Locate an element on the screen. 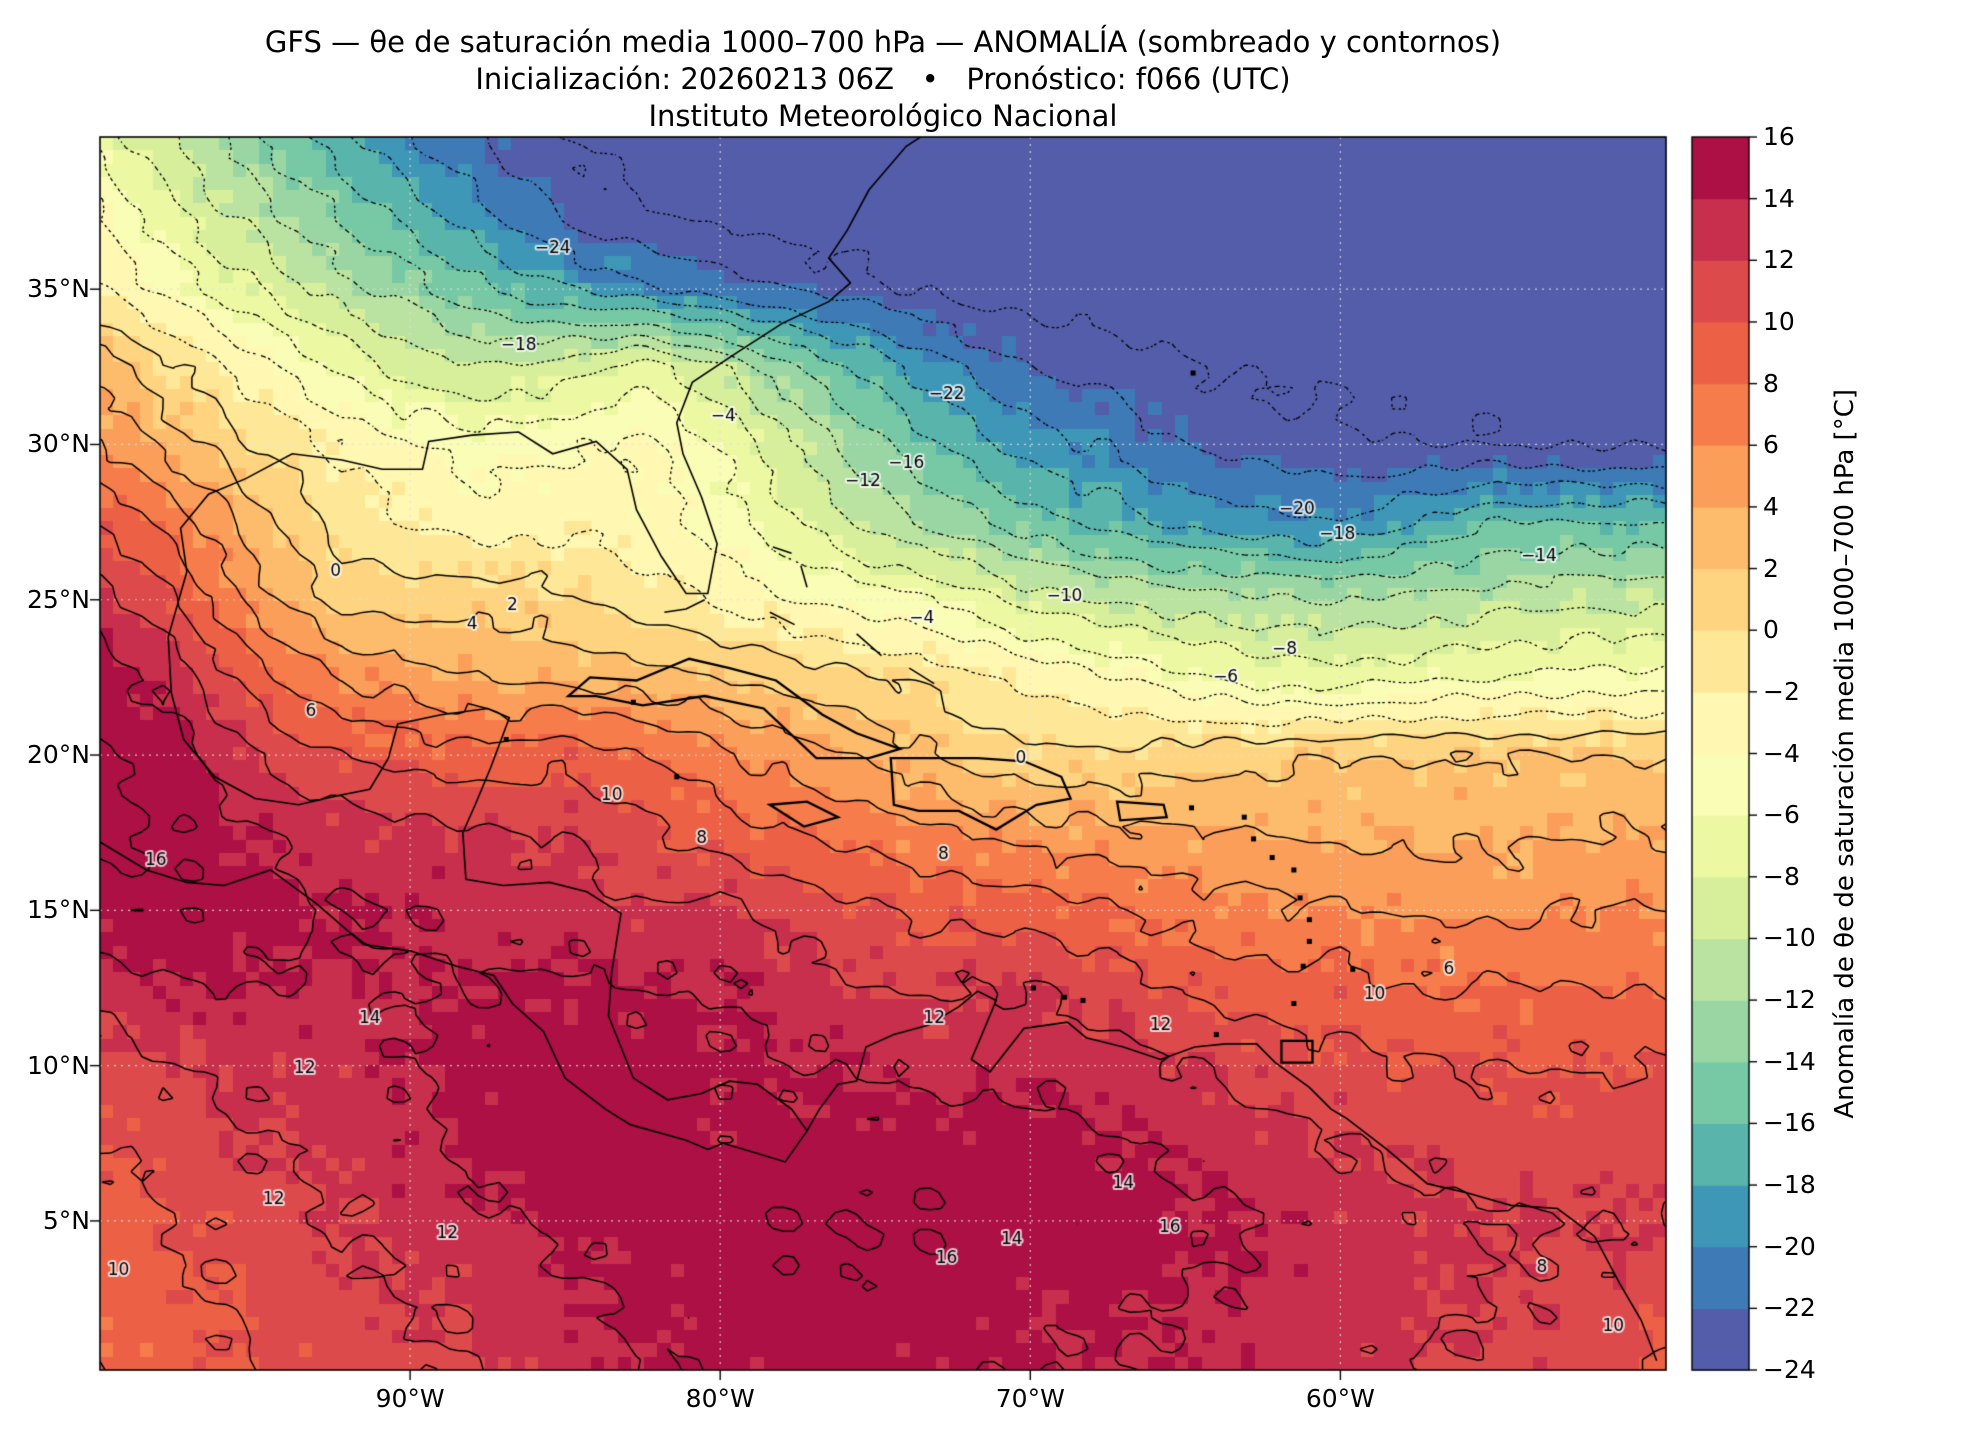  x-tick-label: 80°W is located at coordinates (720, 1398).